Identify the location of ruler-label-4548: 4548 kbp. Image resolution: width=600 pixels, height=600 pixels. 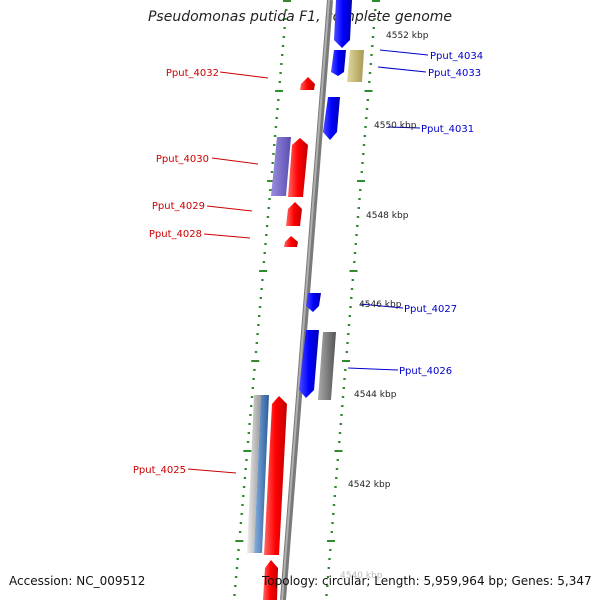
(387, 216).